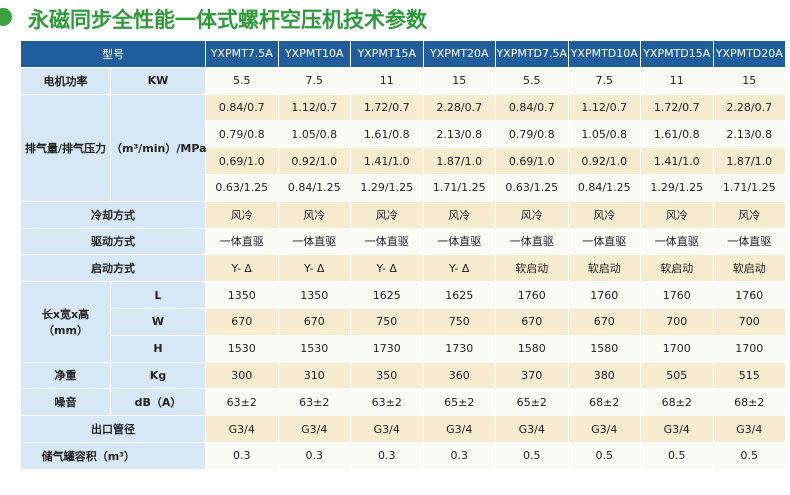 The height and width of the screenshot is (495, 790). I want to click on row-label-text: 排气量/排气压力, so click(65, 148).